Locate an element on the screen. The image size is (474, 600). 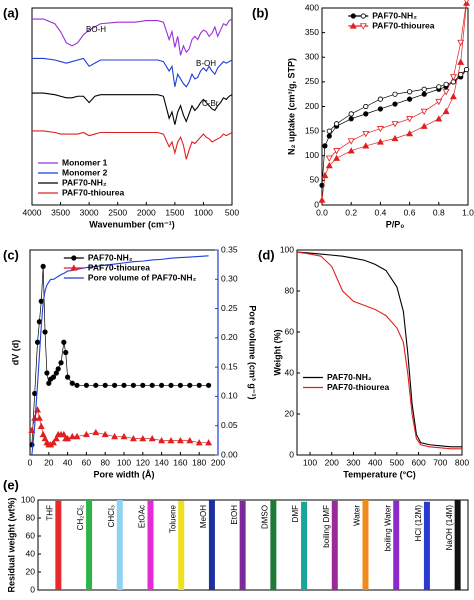
x-tick-label: 0.4 is located at coordinates (380, 212).